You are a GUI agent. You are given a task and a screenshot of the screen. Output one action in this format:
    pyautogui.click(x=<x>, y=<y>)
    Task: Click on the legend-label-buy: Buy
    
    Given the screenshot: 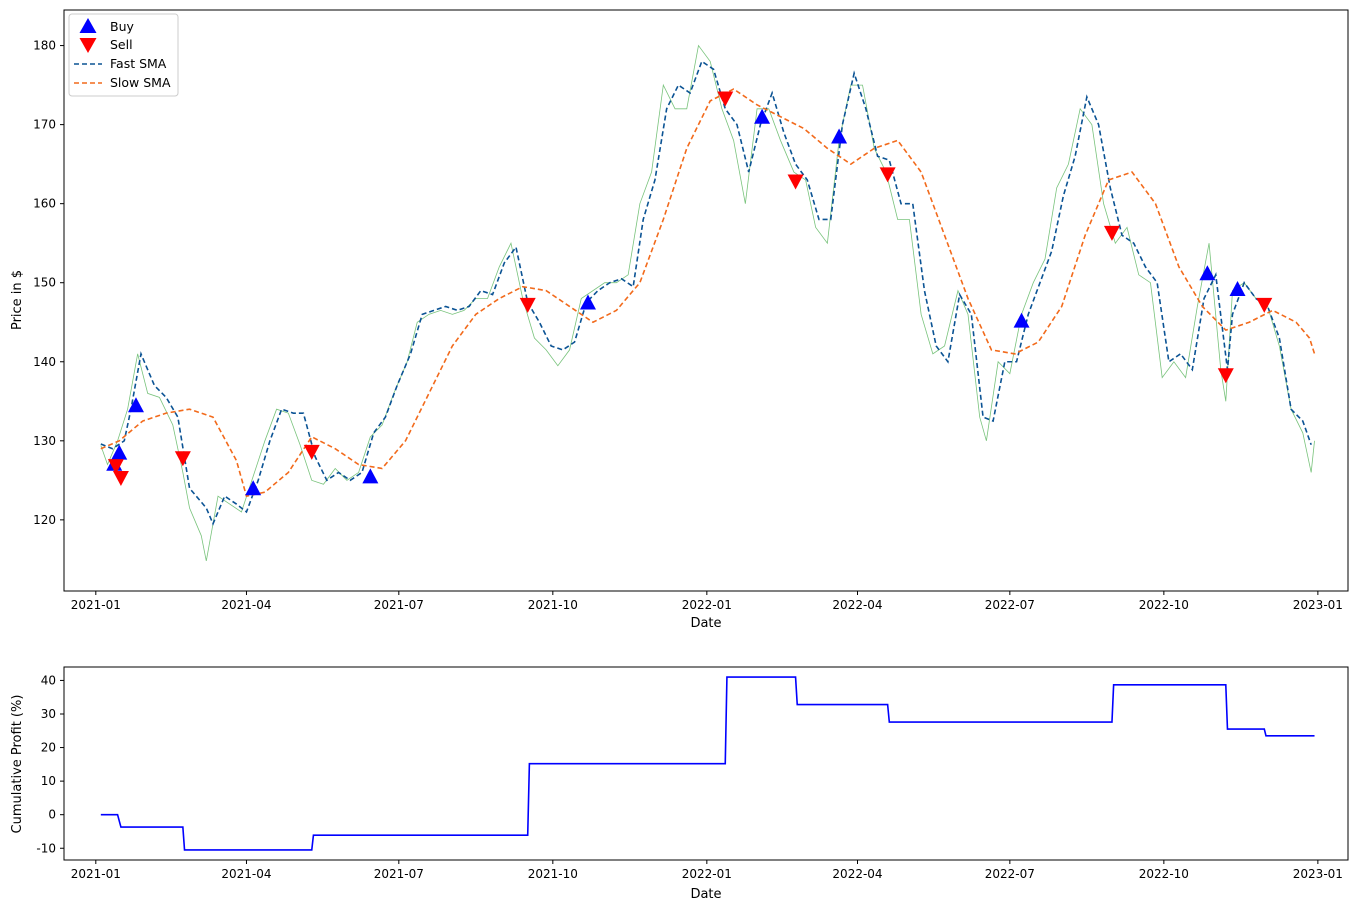 What is the action you would take?
    pyautogui.click(x=122, y=26)
    